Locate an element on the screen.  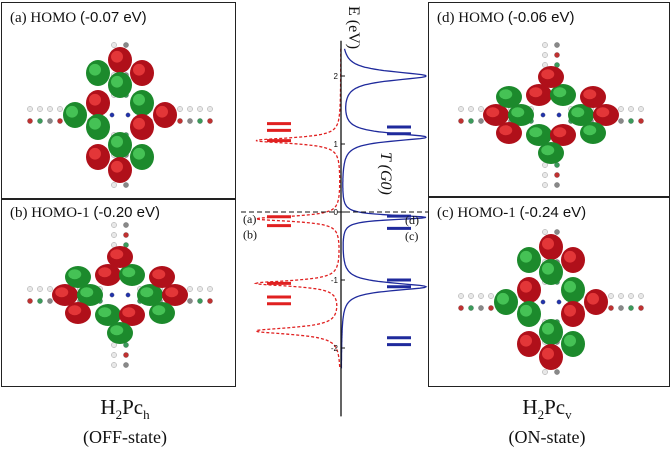
y-tick-label: 0 is located at coordinates (336, 212).